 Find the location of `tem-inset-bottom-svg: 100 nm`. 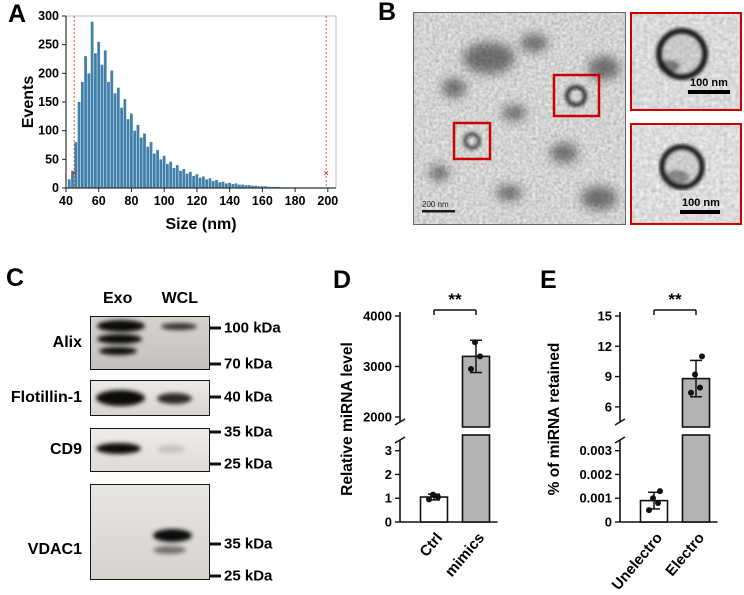

tem-inset-bottom-svg: 100 nm is located at coordinates (685, 173).